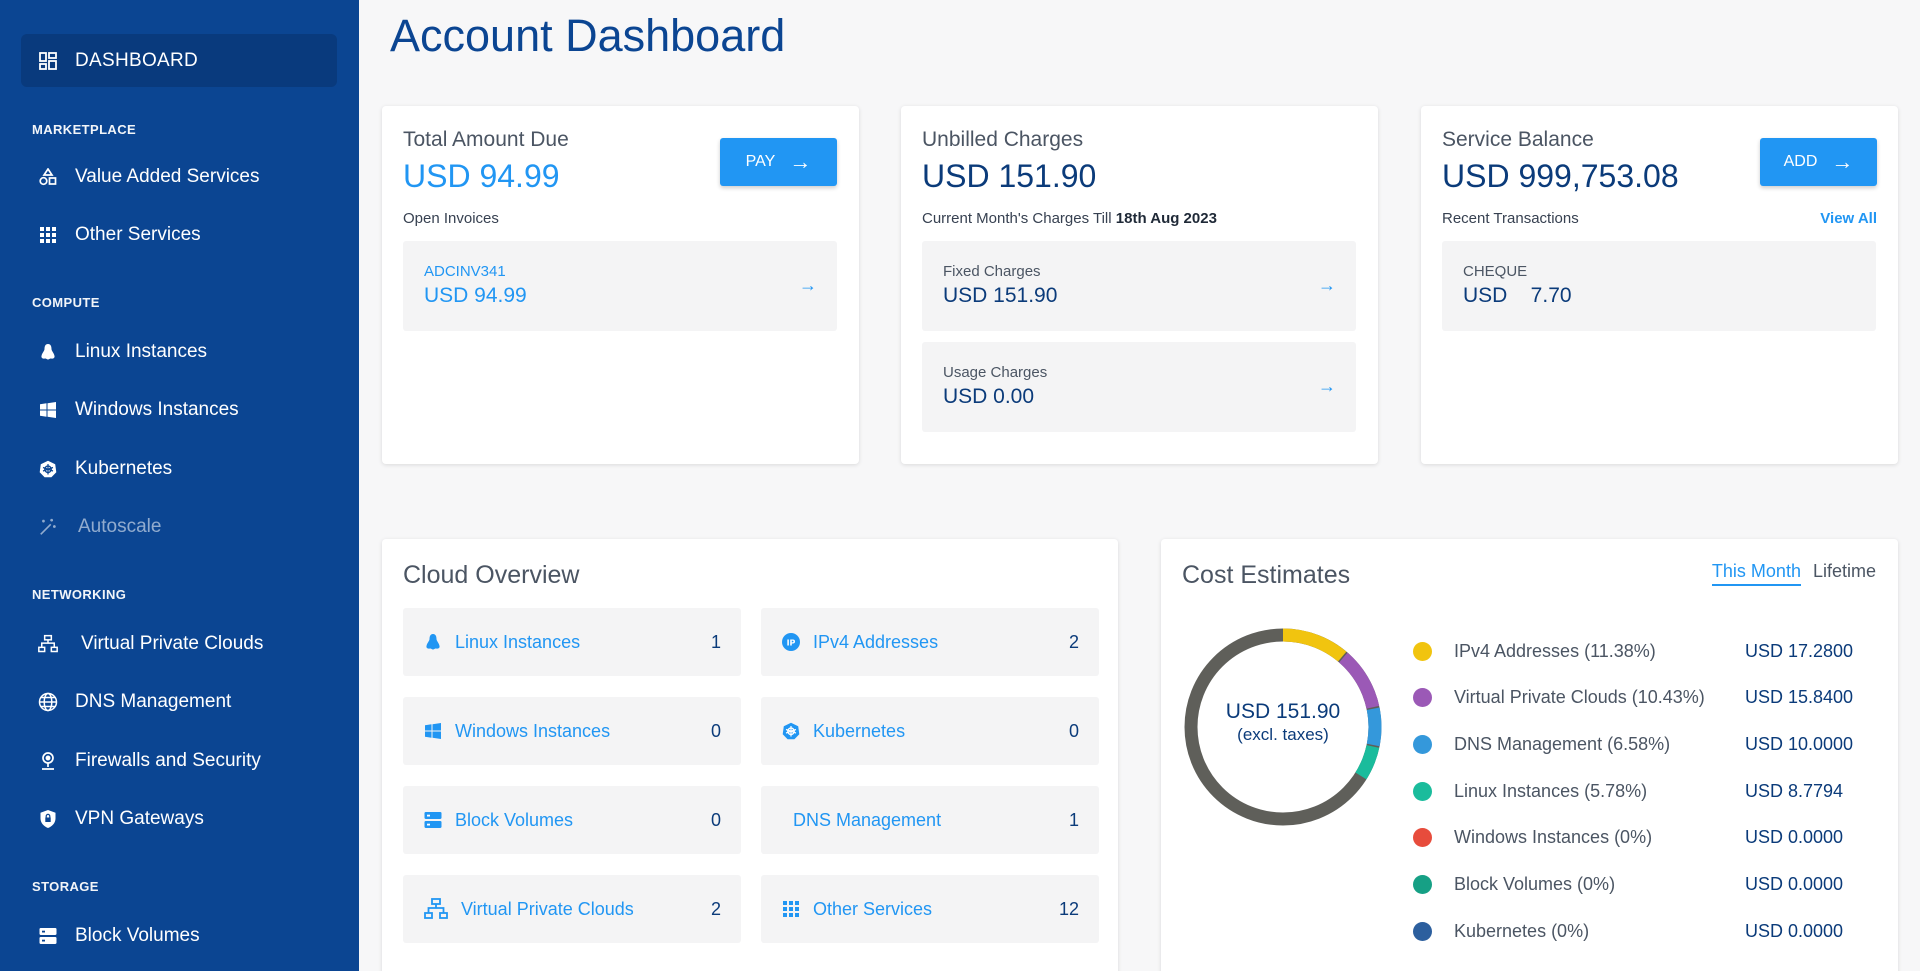  I want to click on section-title-networking: NETWORKING, so click(79, 594).